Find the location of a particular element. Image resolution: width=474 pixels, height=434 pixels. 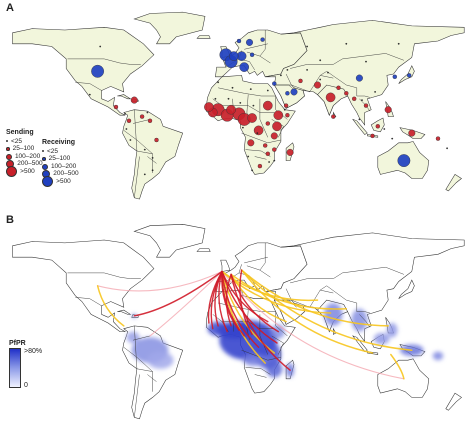

pfpr-legend-title: PfPR is located at coordinates (17, 343).